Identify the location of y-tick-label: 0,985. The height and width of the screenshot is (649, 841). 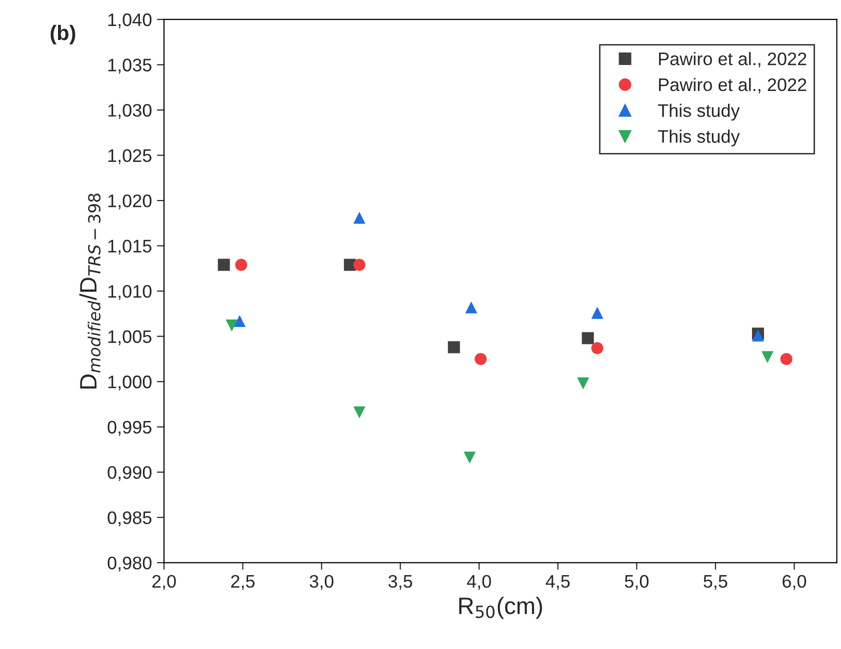
(130, 518).